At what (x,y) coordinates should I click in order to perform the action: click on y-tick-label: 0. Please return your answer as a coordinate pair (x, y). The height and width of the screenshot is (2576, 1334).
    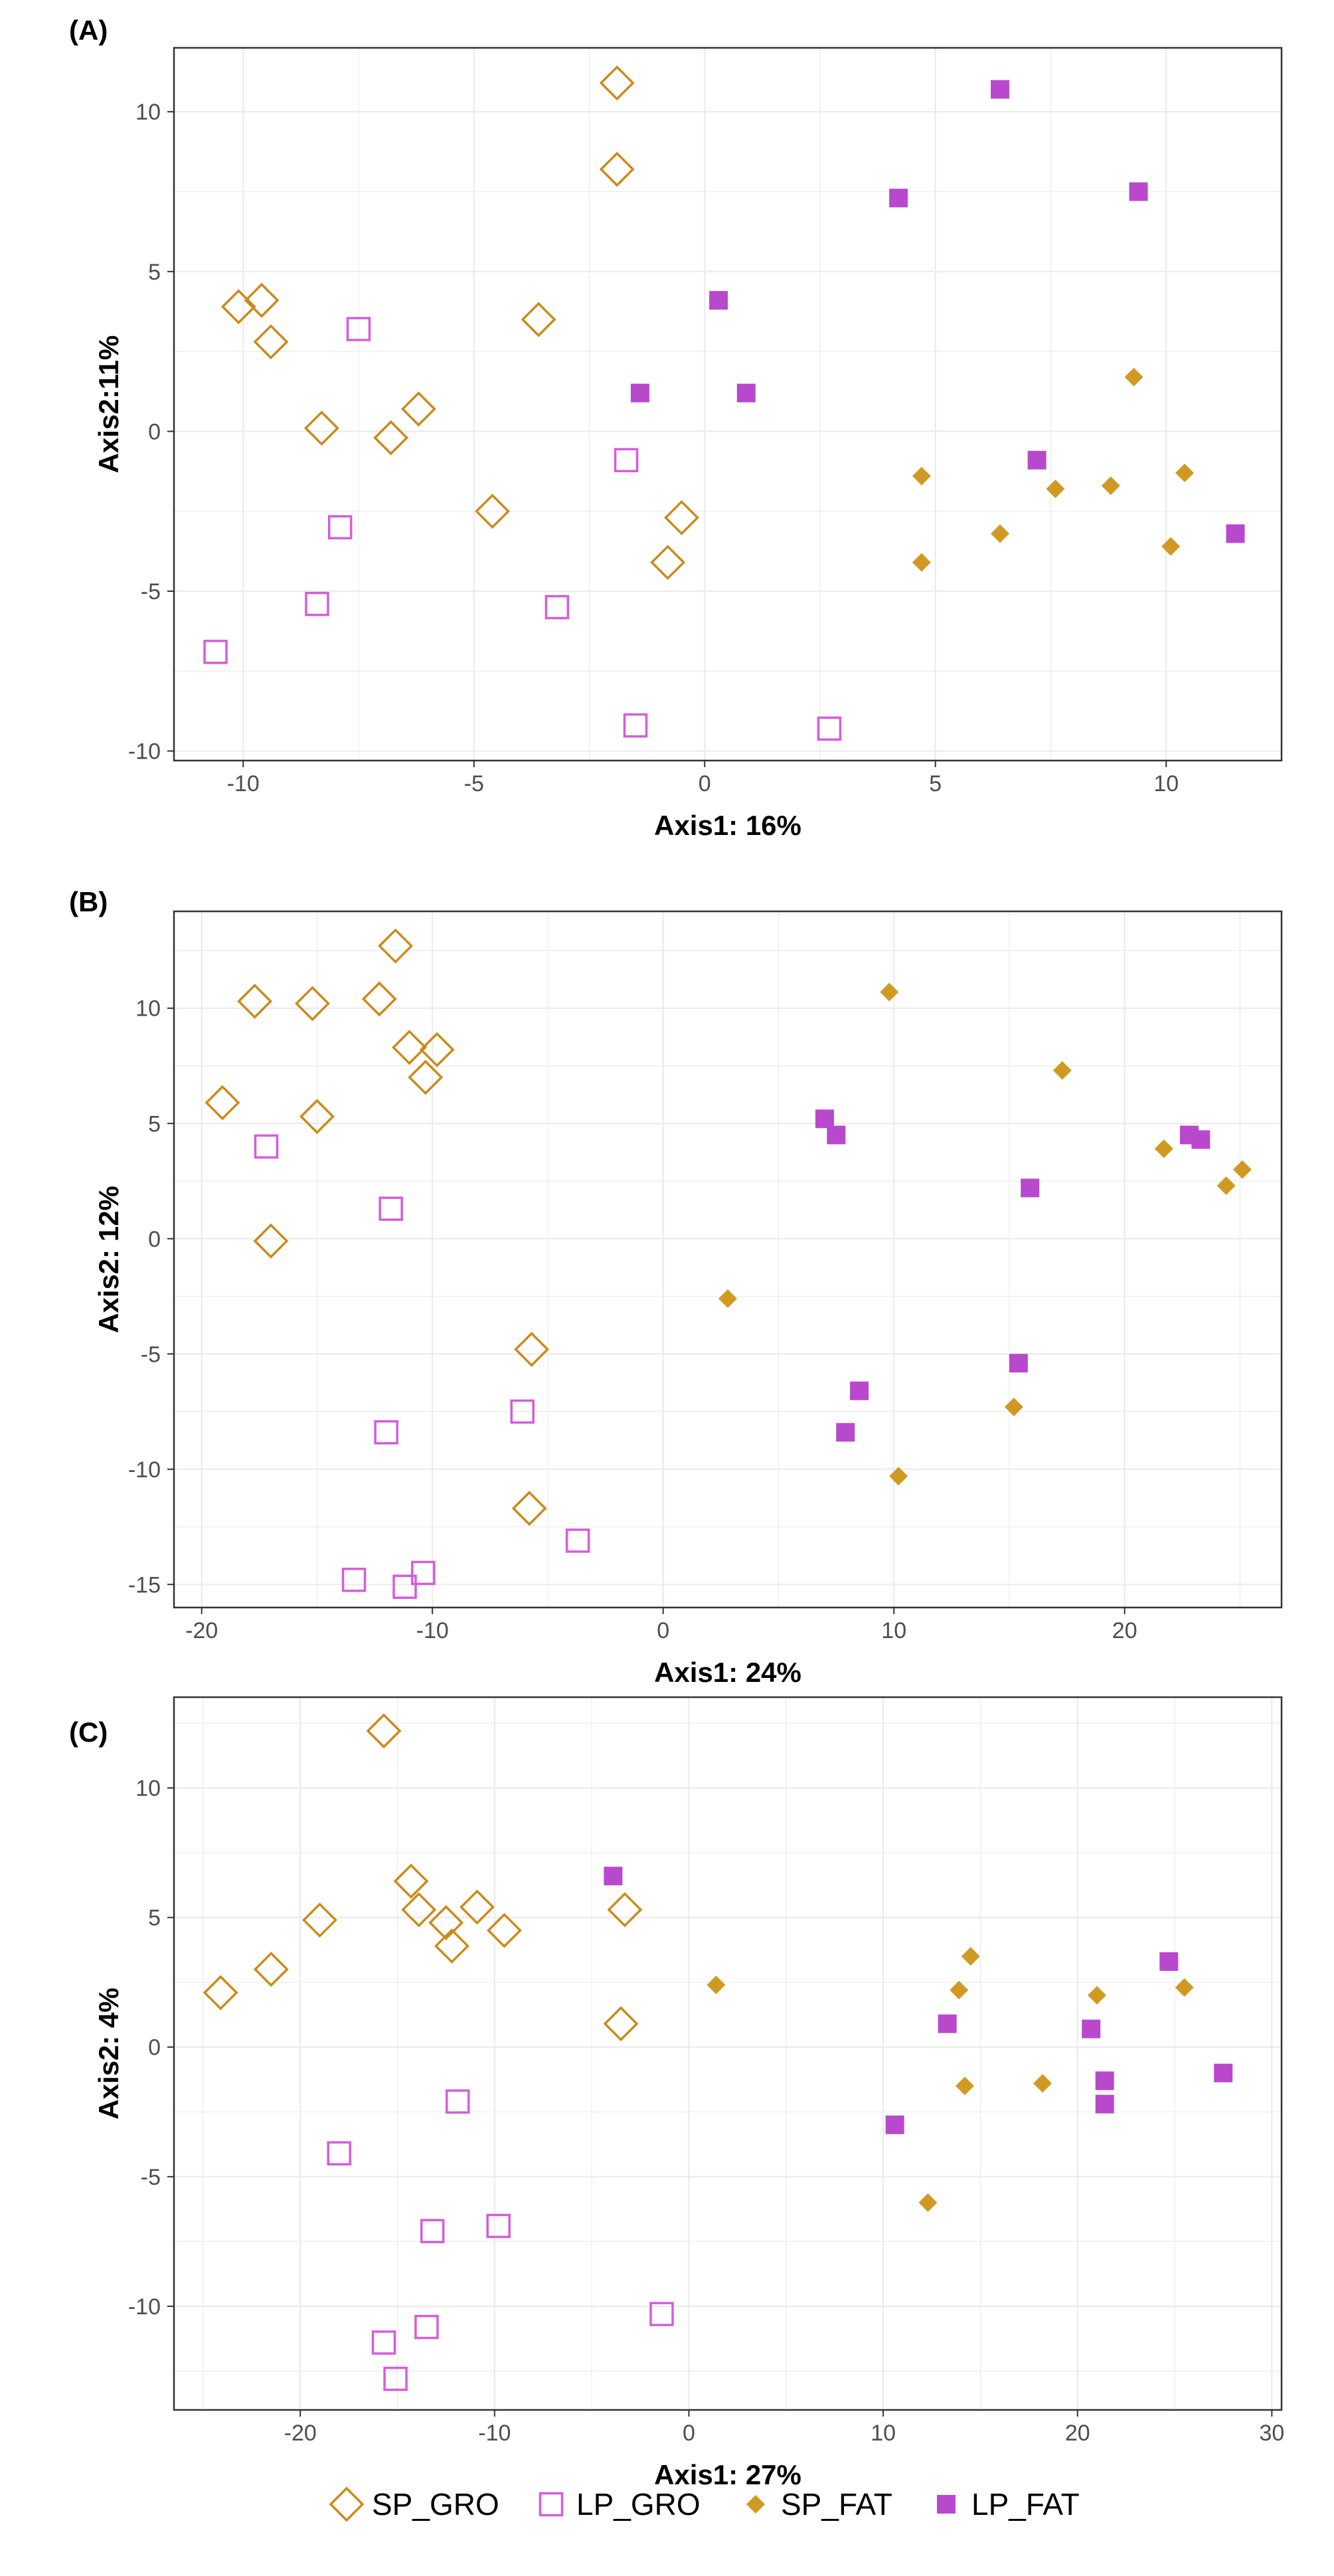
    Looking at the image, I should click on (154, 2048).